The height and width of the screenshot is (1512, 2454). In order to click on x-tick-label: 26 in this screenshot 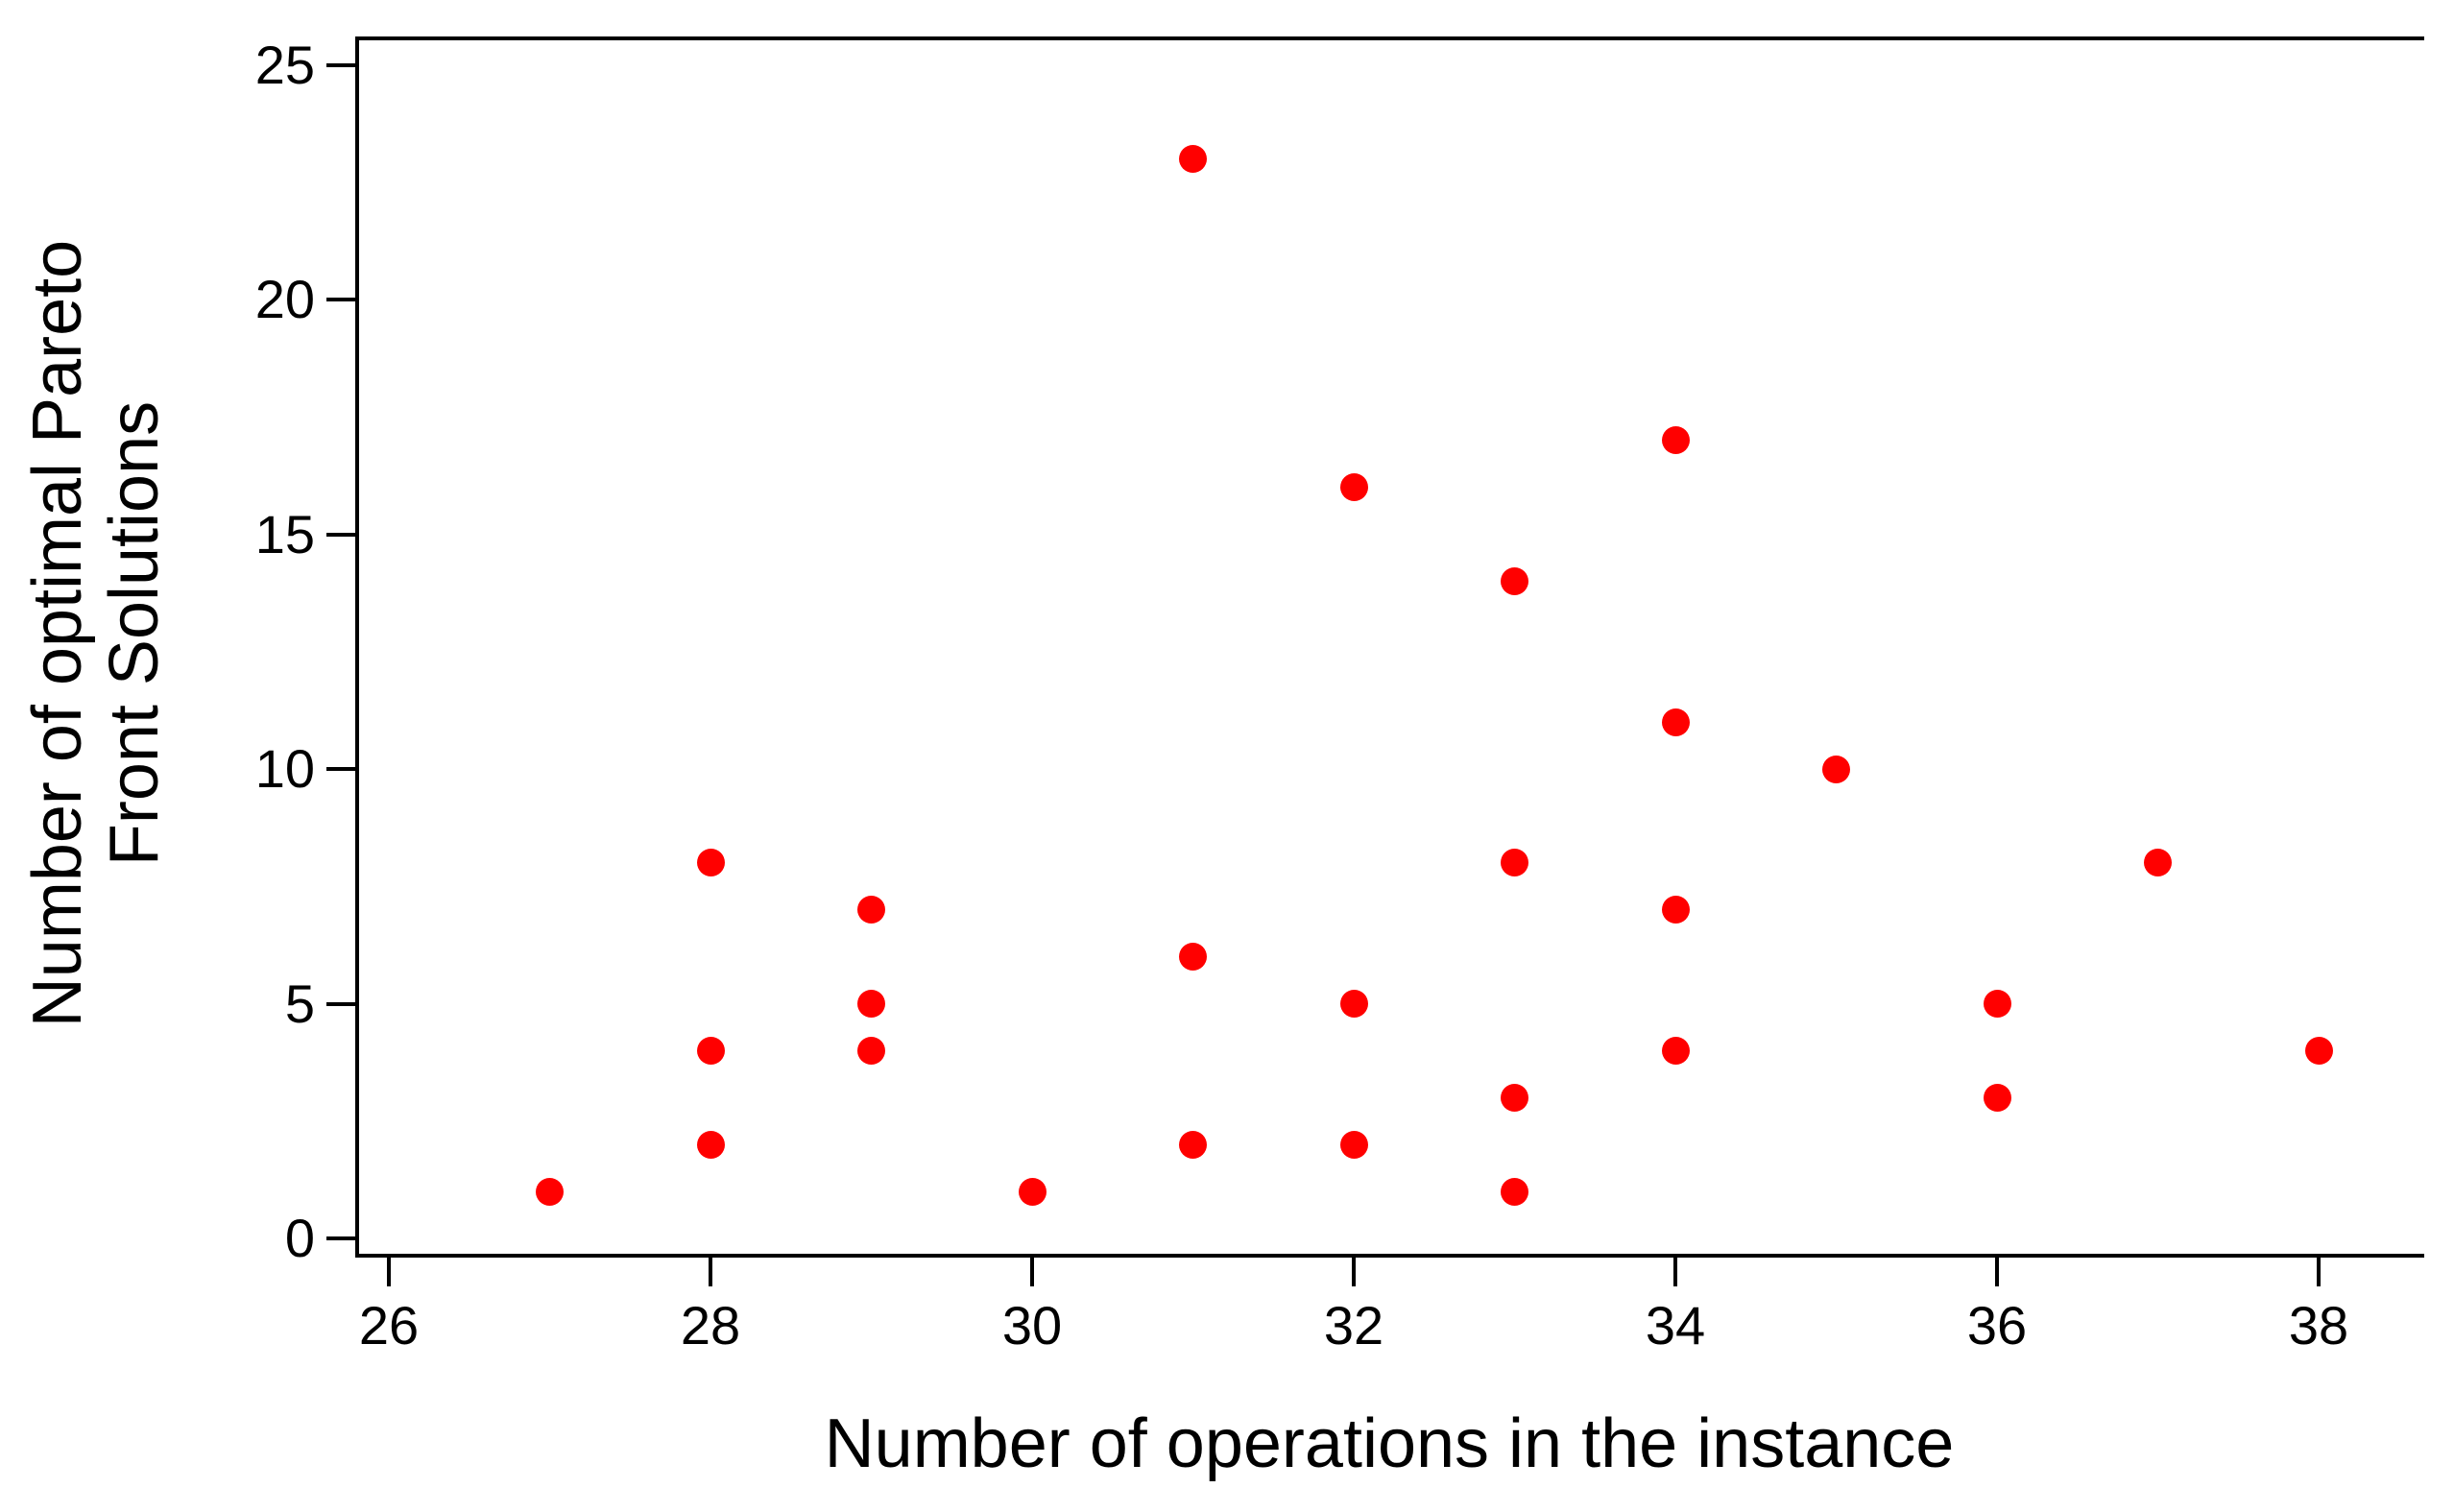, I will do `click(389, 1325)`.